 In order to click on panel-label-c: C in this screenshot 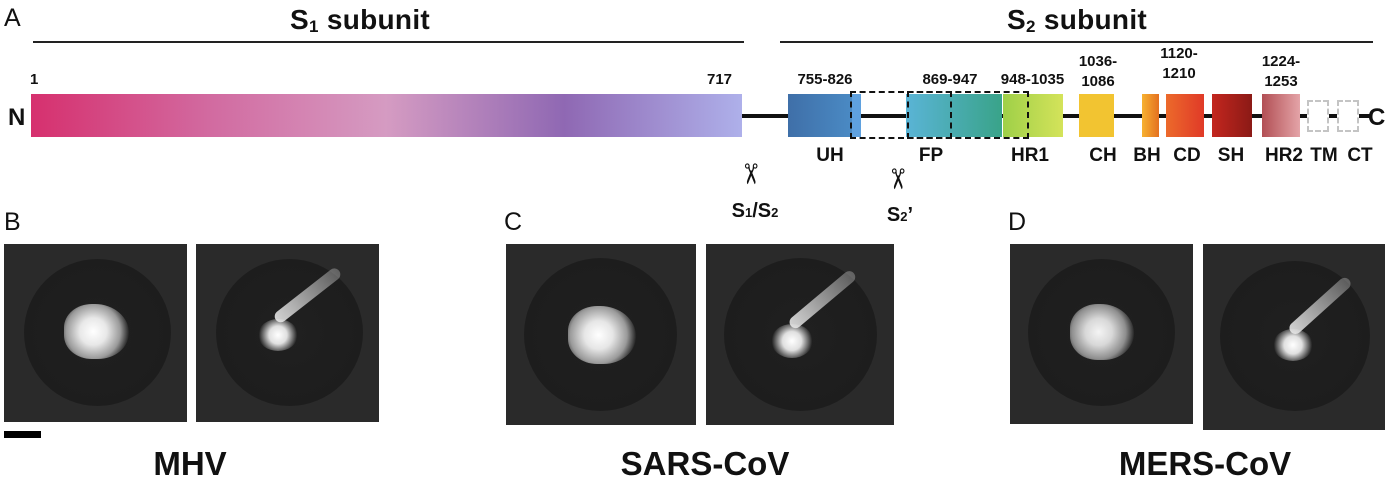, I will do `click(513, 222)`.